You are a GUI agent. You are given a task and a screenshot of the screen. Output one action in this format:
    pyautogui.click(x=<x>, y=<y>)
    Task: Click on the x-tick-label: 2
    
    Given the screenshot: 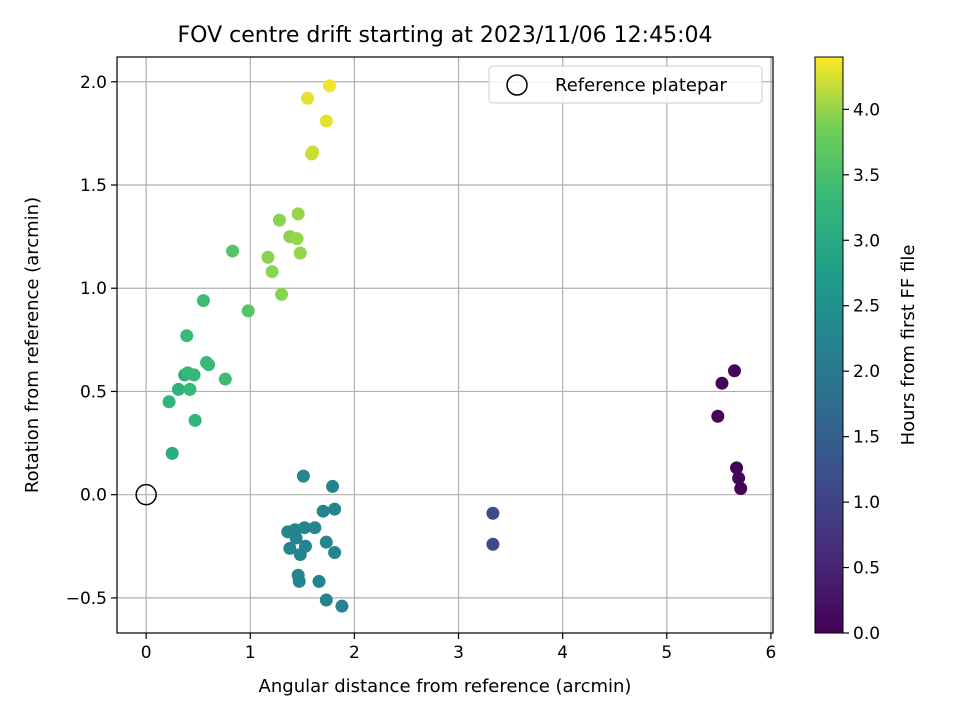 What is the action you would take?
    pyautogui.click(x=354, y=653)
    